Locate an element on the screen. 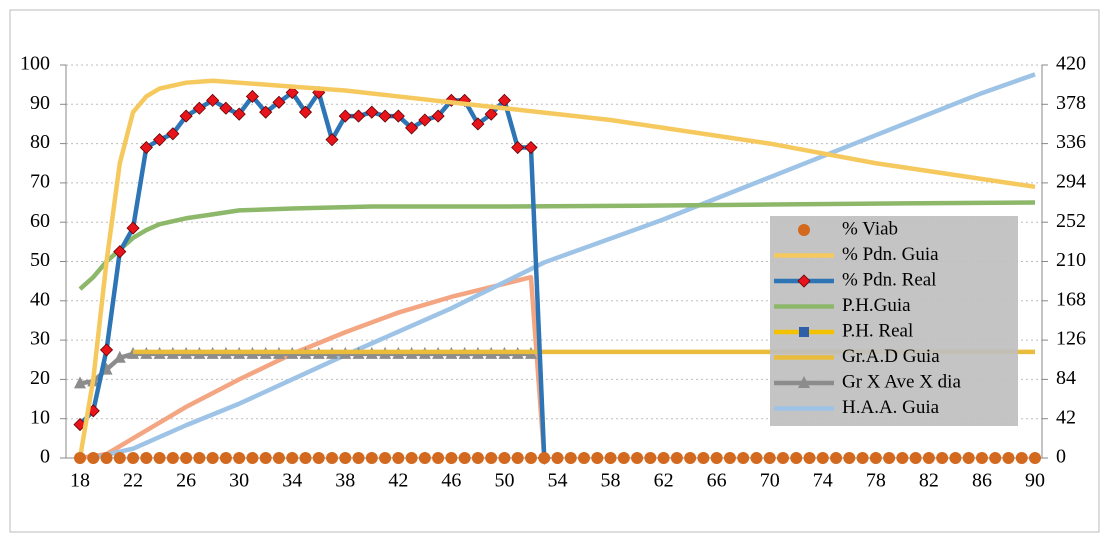  x-tick-label: 62 is located at coordinates (664, 481).